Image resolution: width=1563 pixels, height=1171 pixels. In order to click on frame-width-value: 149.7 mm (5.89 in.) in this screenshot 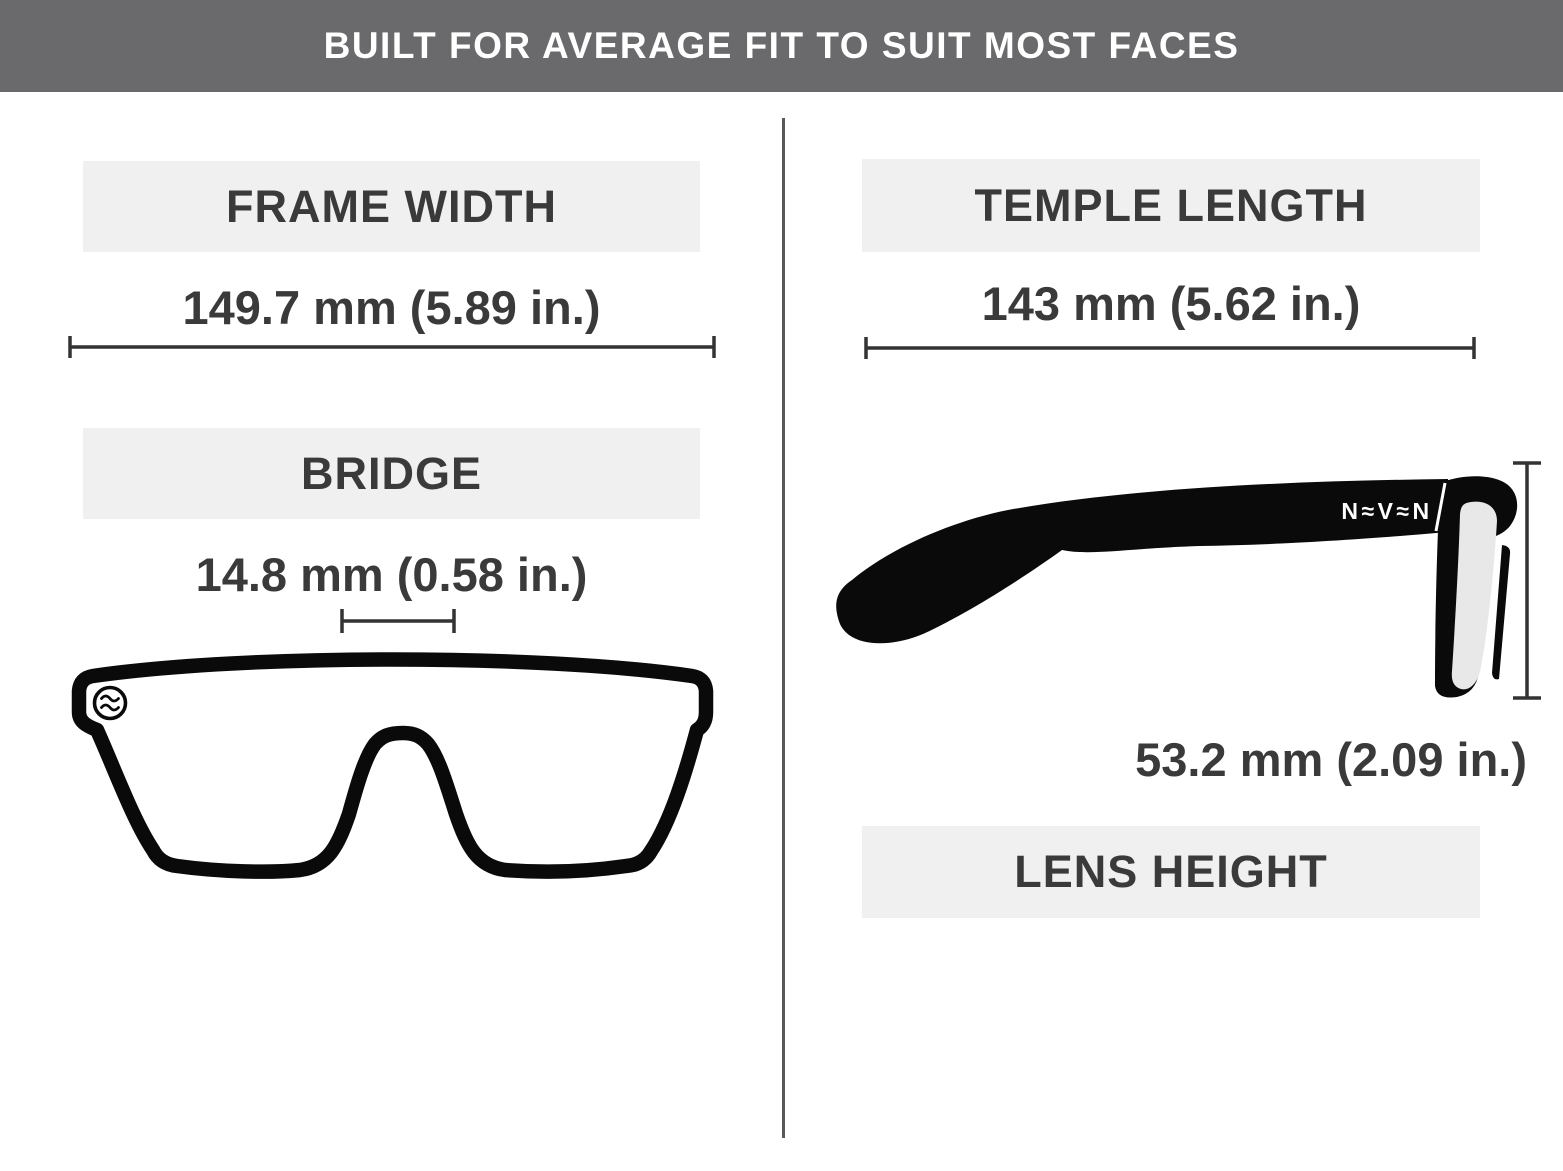, I will do `click(391, 307)`.